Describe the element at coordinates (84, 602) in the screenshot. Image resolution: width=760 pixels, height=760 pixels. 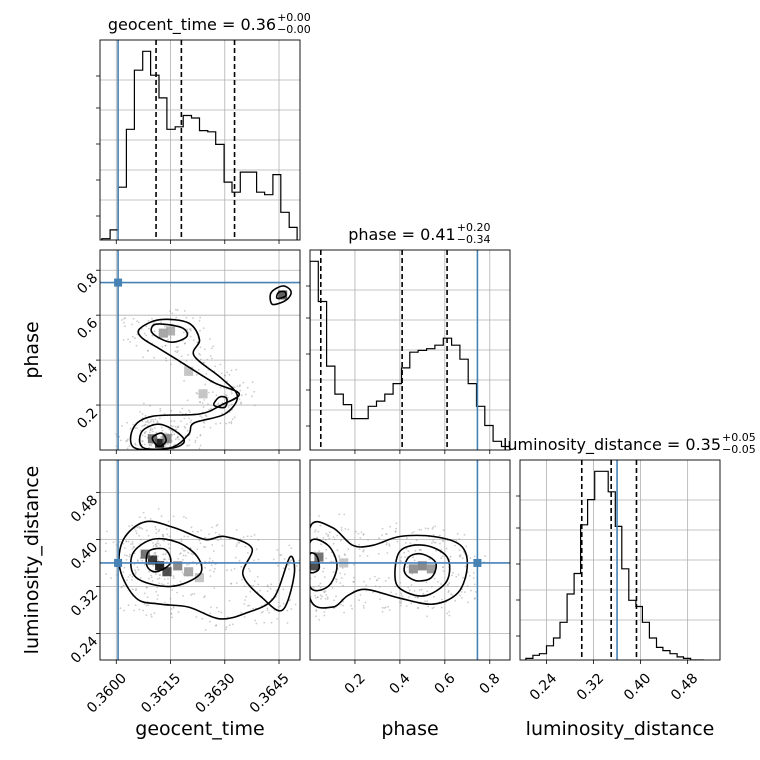
I see `y-tick-label: 0.32` at that location.